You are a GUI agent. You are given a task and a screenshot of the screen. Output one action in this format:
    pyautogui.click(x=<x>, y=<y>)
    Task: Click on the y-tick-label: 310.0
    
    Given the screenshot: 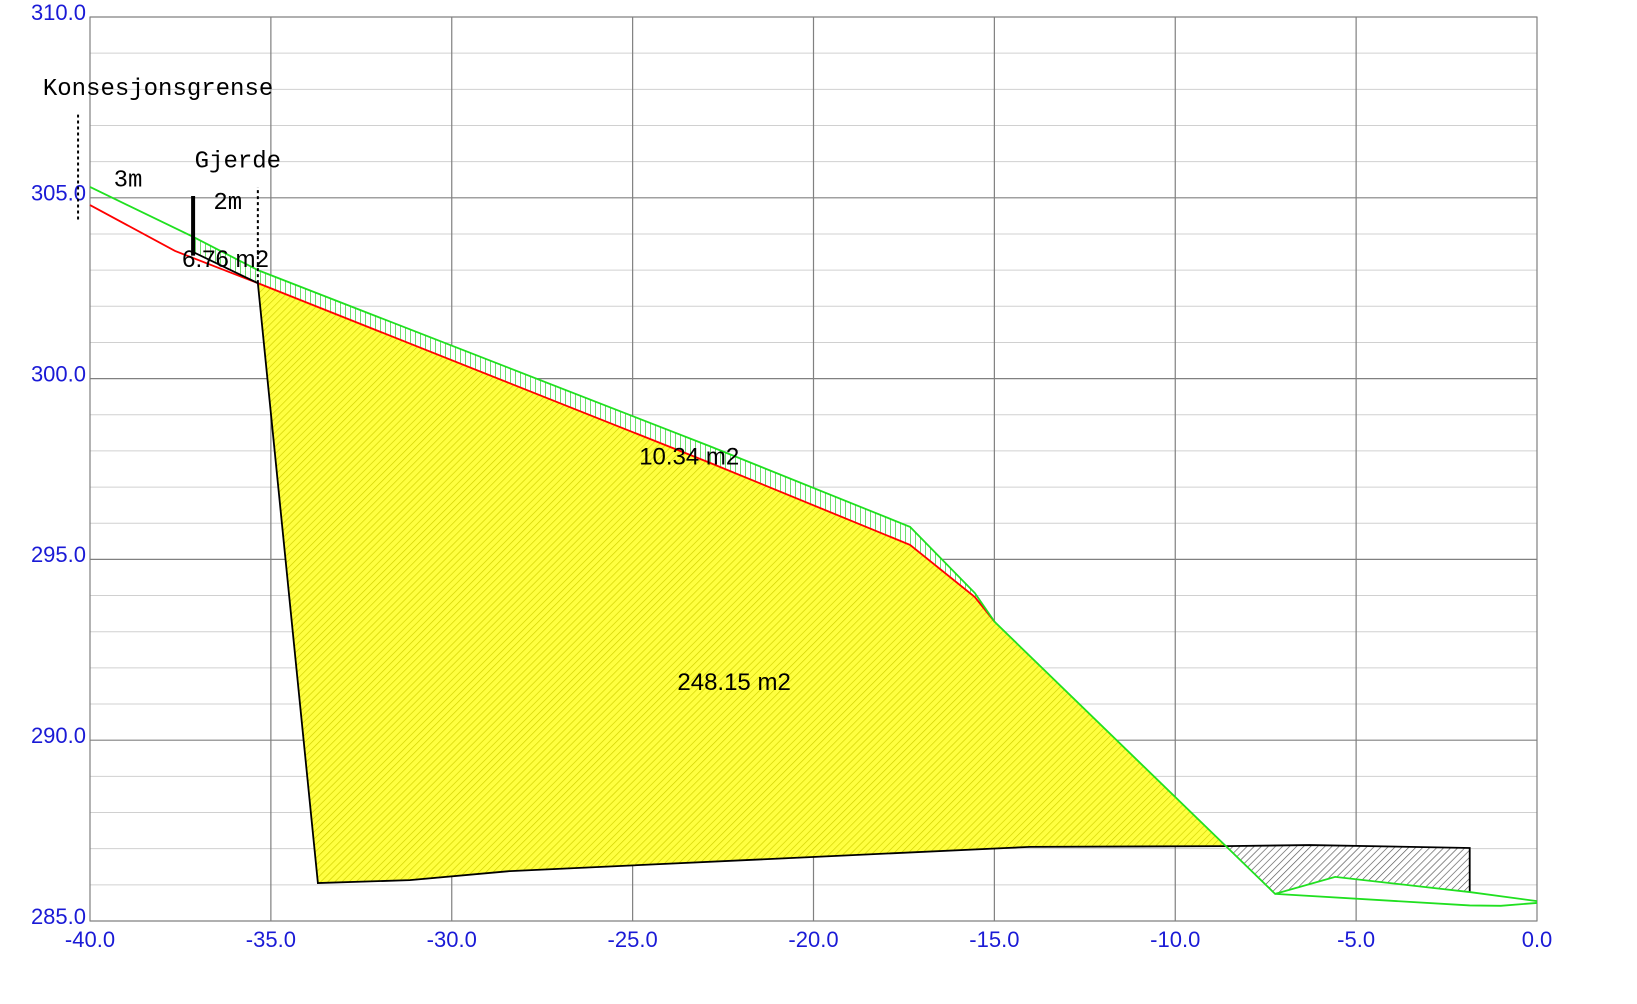 What is the action you would take?
    pyautogui.click(x=58, y=12)
    